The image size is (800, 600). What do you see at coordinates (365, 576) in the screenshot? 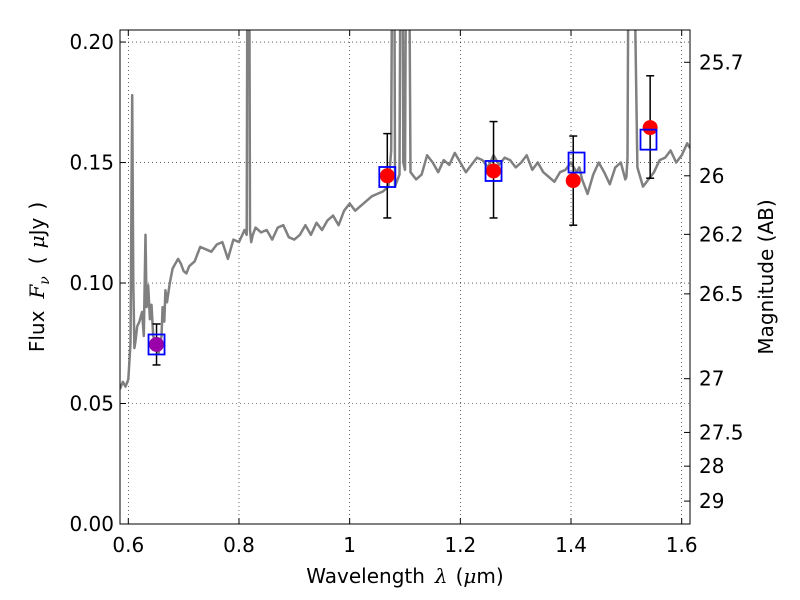
I see `x-axis-label-prefix: Wavelength` at bounding box center [365, 576].